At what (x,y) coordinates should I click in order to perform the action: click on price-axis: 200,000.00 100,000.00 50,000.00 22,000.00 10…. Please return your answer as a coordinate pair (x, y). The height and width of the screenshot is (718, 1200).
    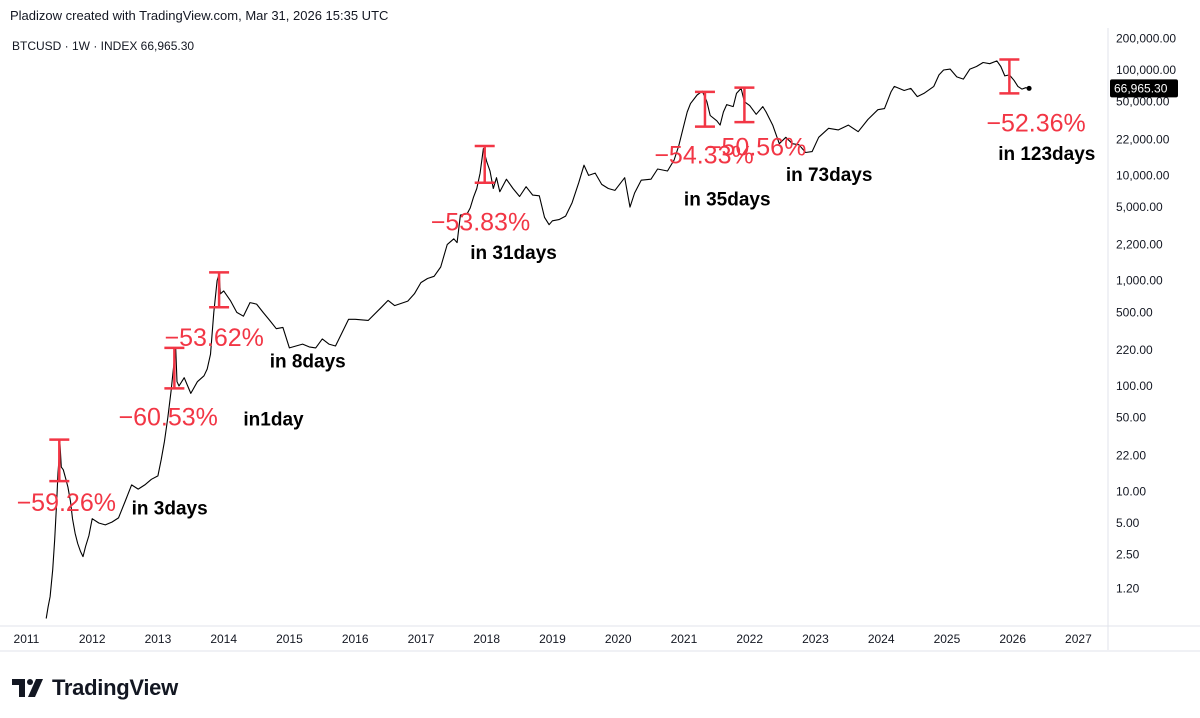
    Looking at the image, I should click on (1146, 313).